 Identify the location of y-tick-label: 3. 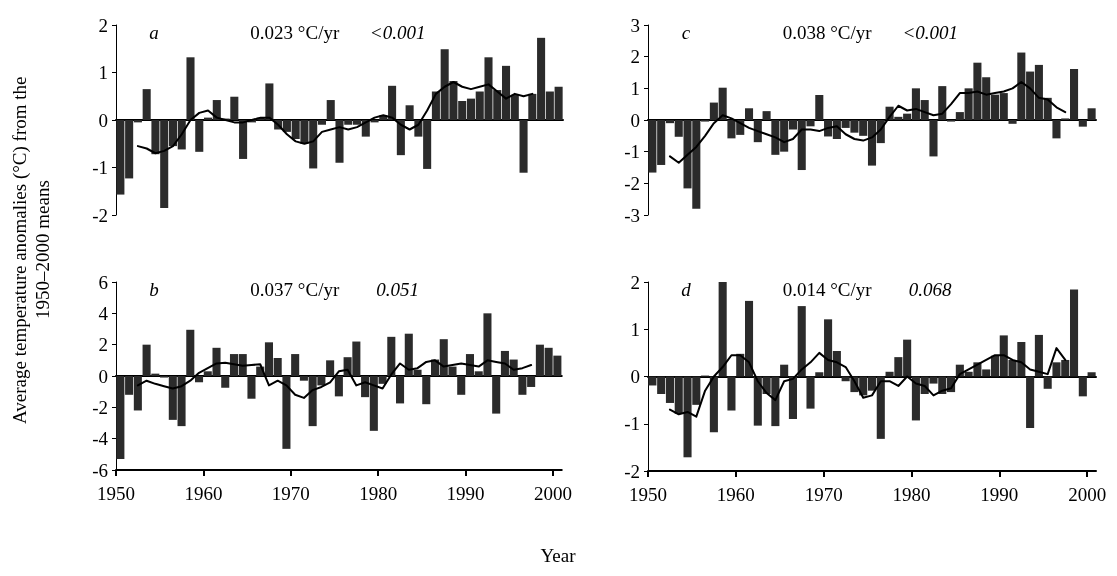
(635, 25).